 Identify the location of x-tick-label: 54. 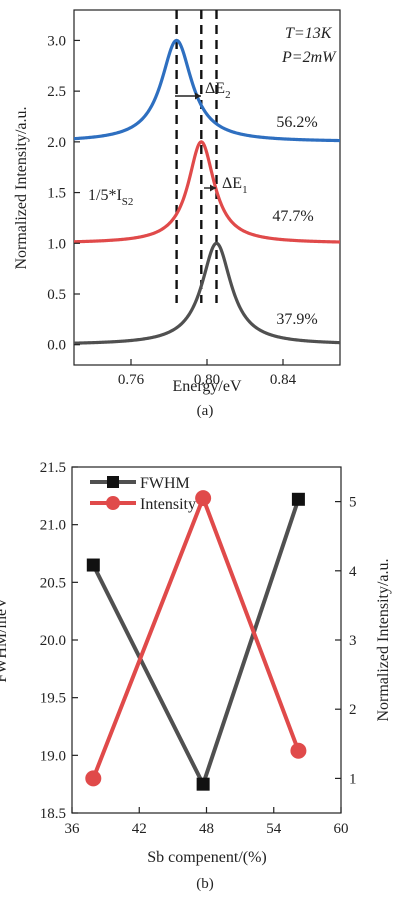
(274, 829).